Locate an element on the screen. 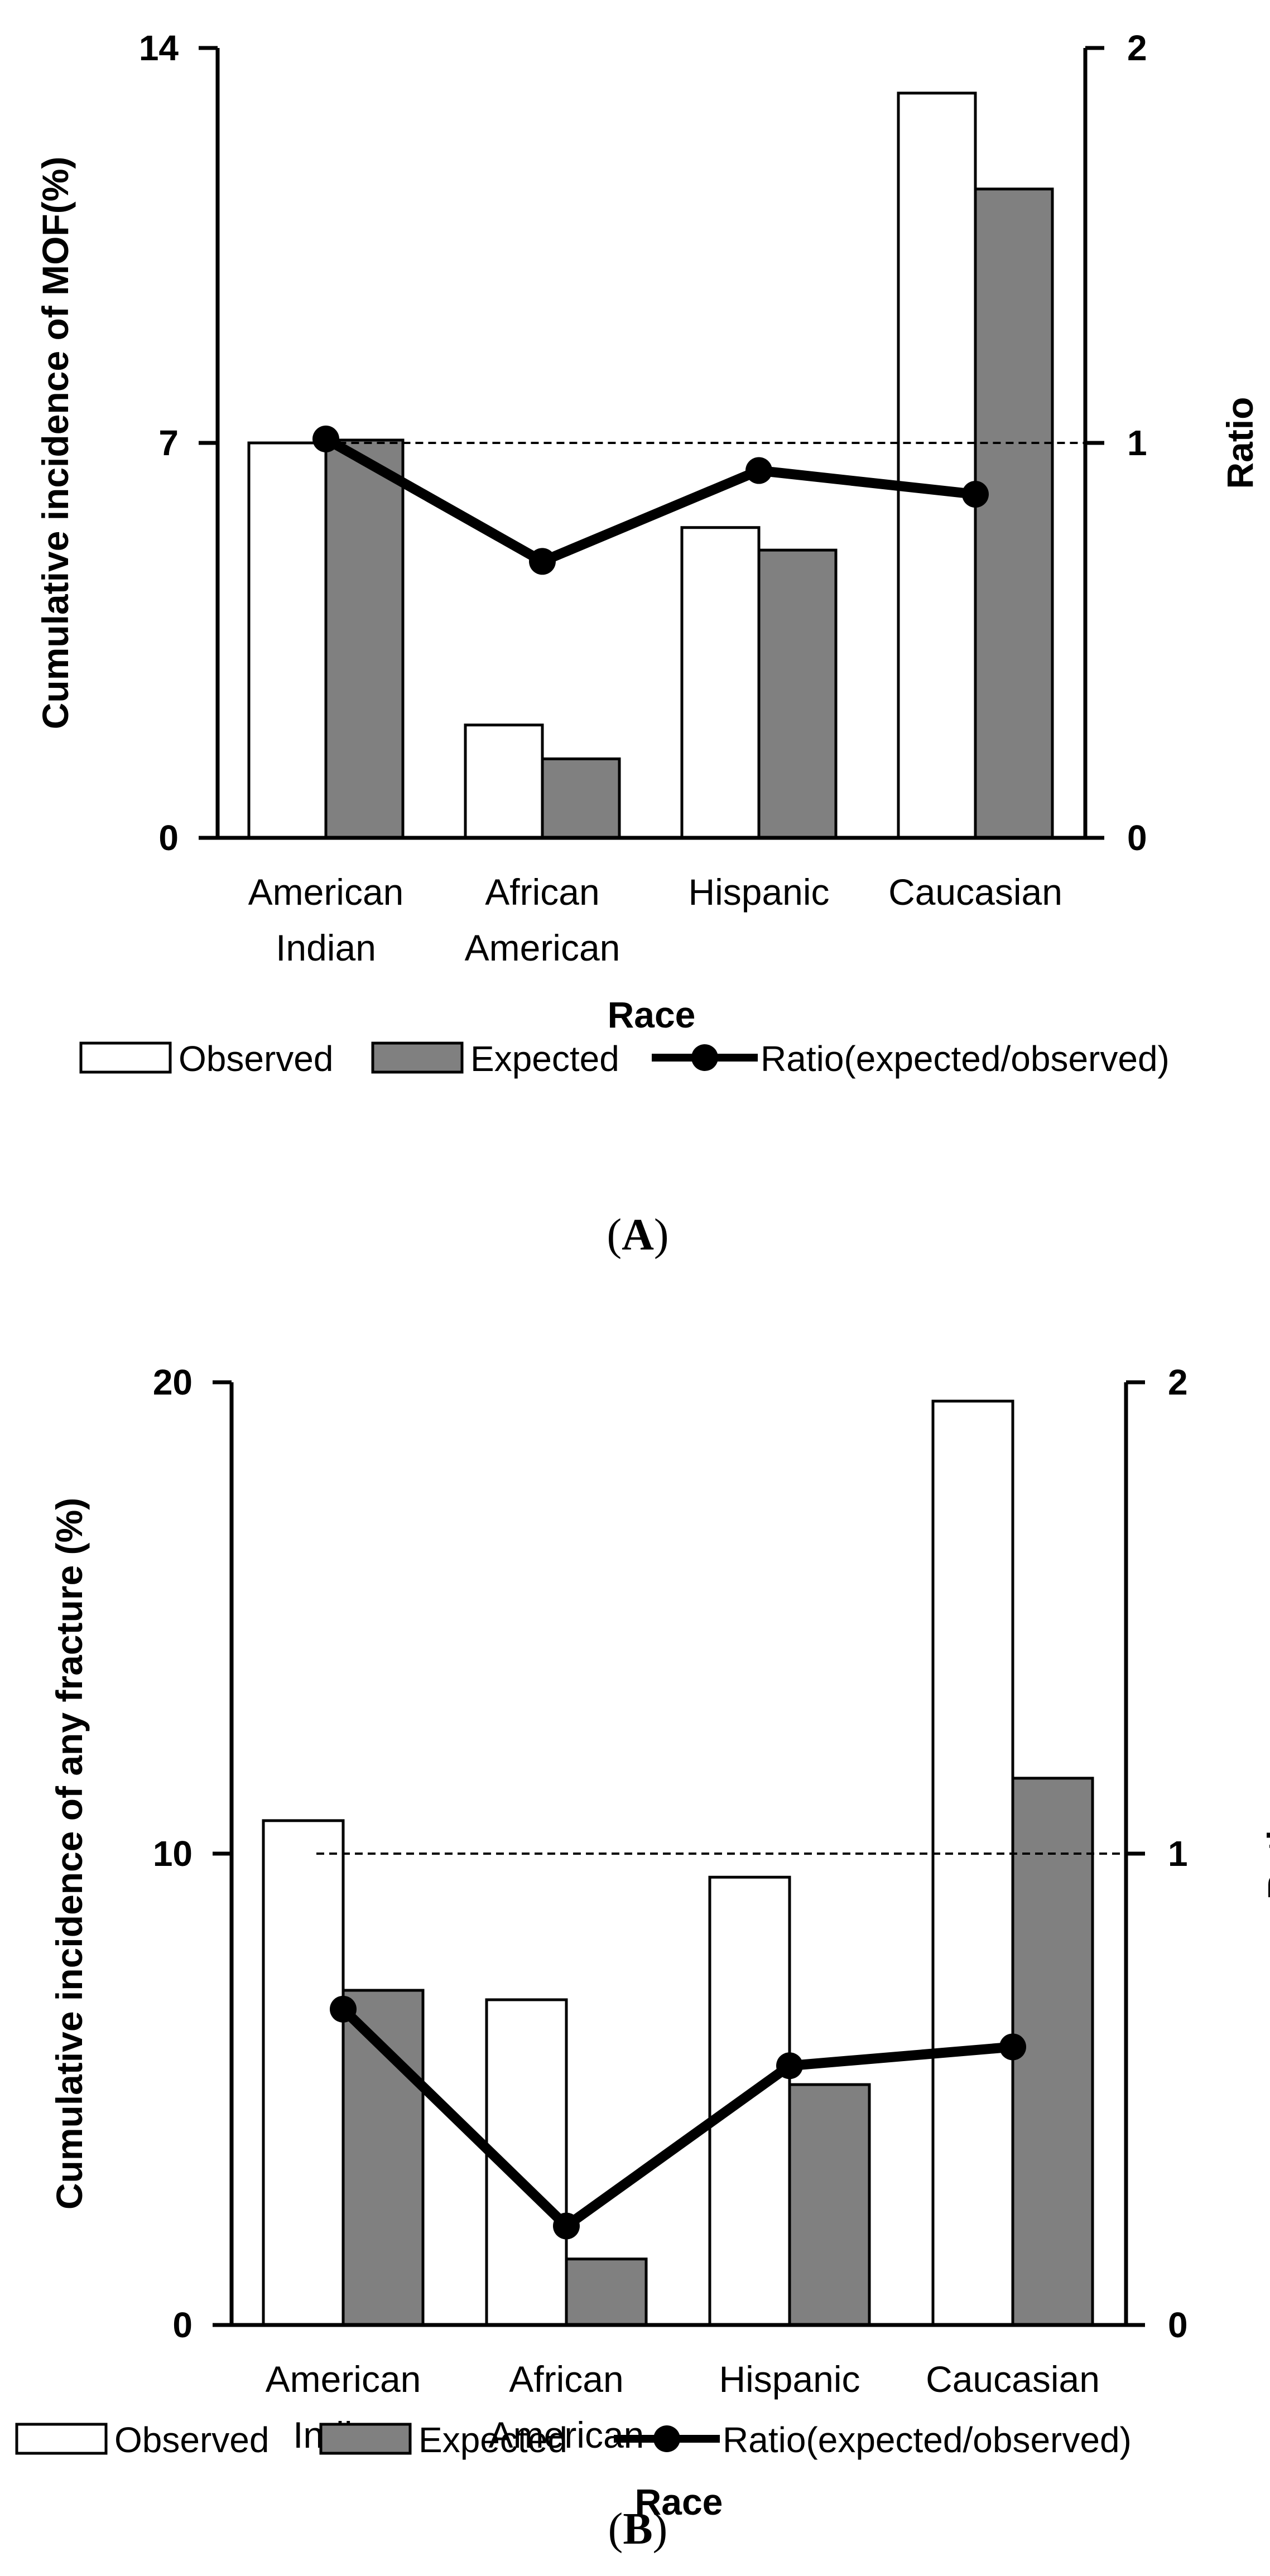  left-axis-ticks: 0 10 20 is located at coordinates (192, 1853).